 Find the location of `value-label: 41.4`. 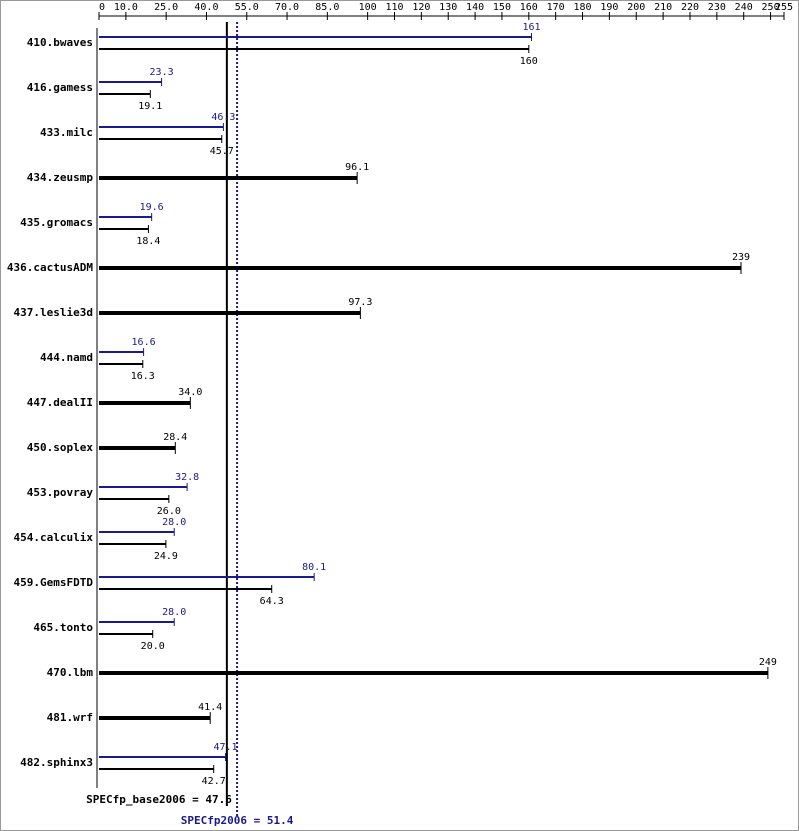

value-label: 41.4 is located at coordinates (210, 707).